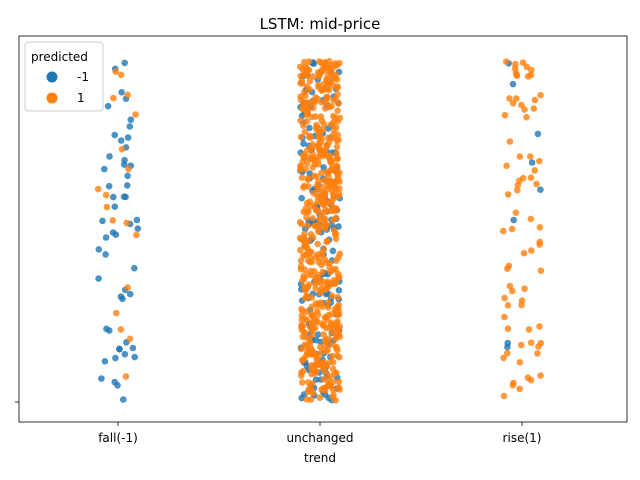 The width and height of the screenshot is (640, 480). What do you see at coordinates (64, 76) in the screenshot?
I see `legend: predicted -1 1` at bounding box center [64, 76].